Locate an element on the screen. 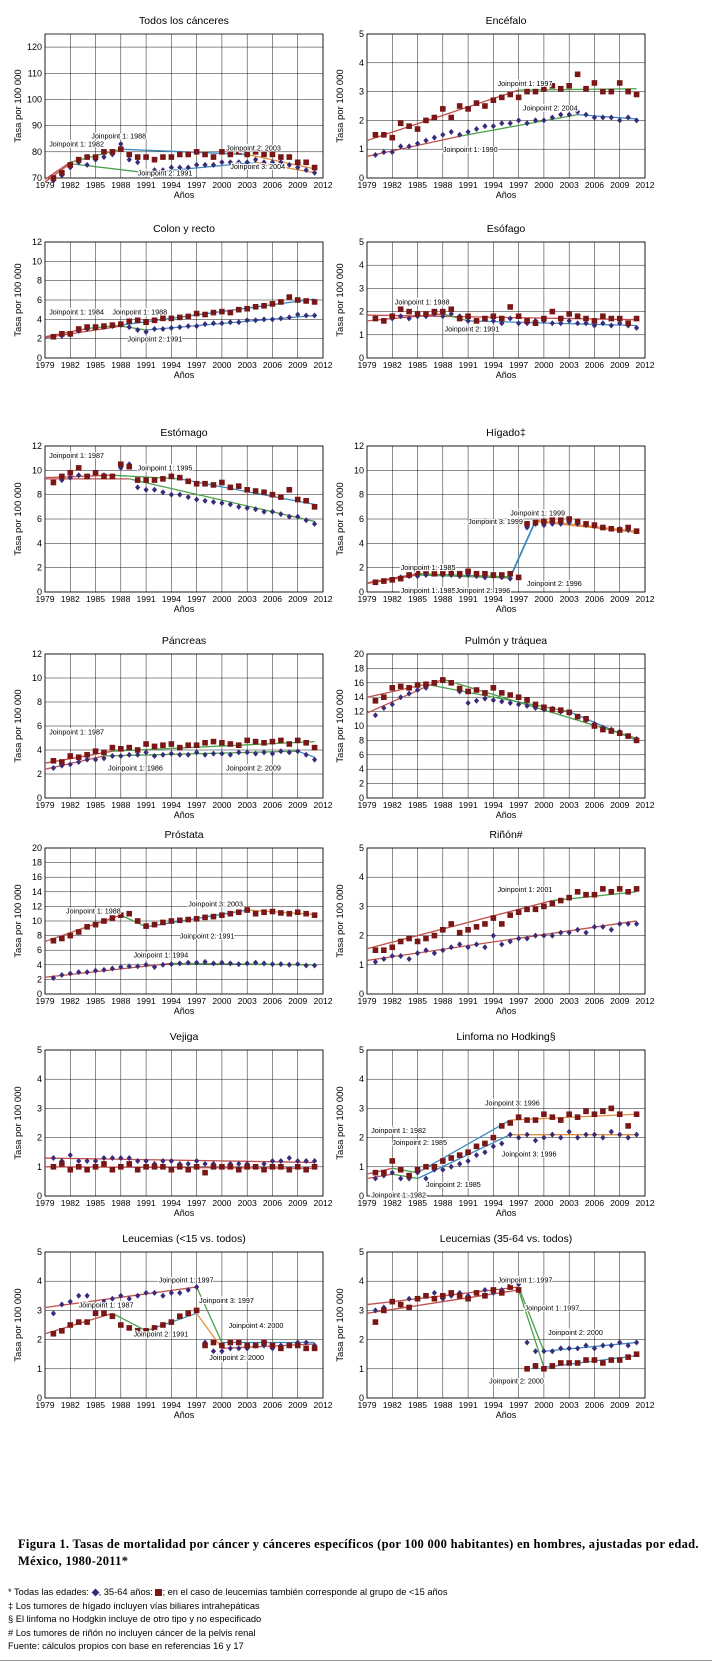  x-tick-label: 2009 is located at coordinates (619, 1203).